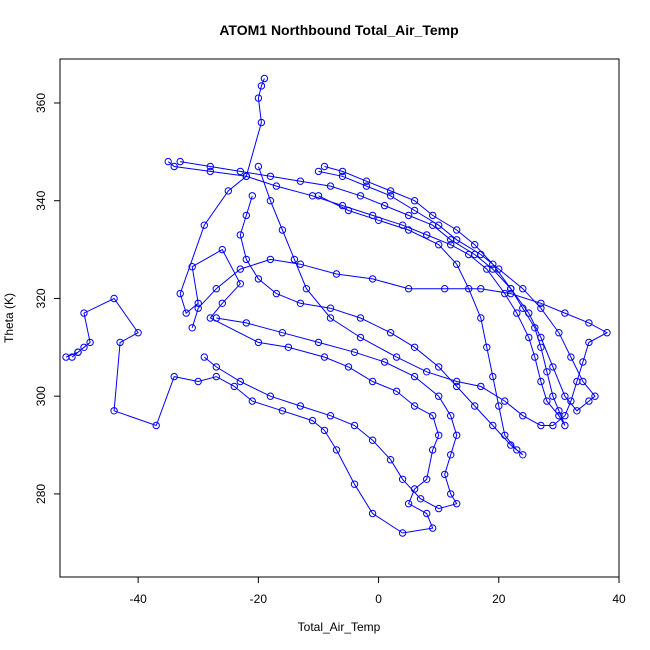 This screenshot has height=650, width=650. What do you see at coordinates (41, 103) in the screenshot?
I see `y-tick-label: 360` at bounding box center [41, 103].